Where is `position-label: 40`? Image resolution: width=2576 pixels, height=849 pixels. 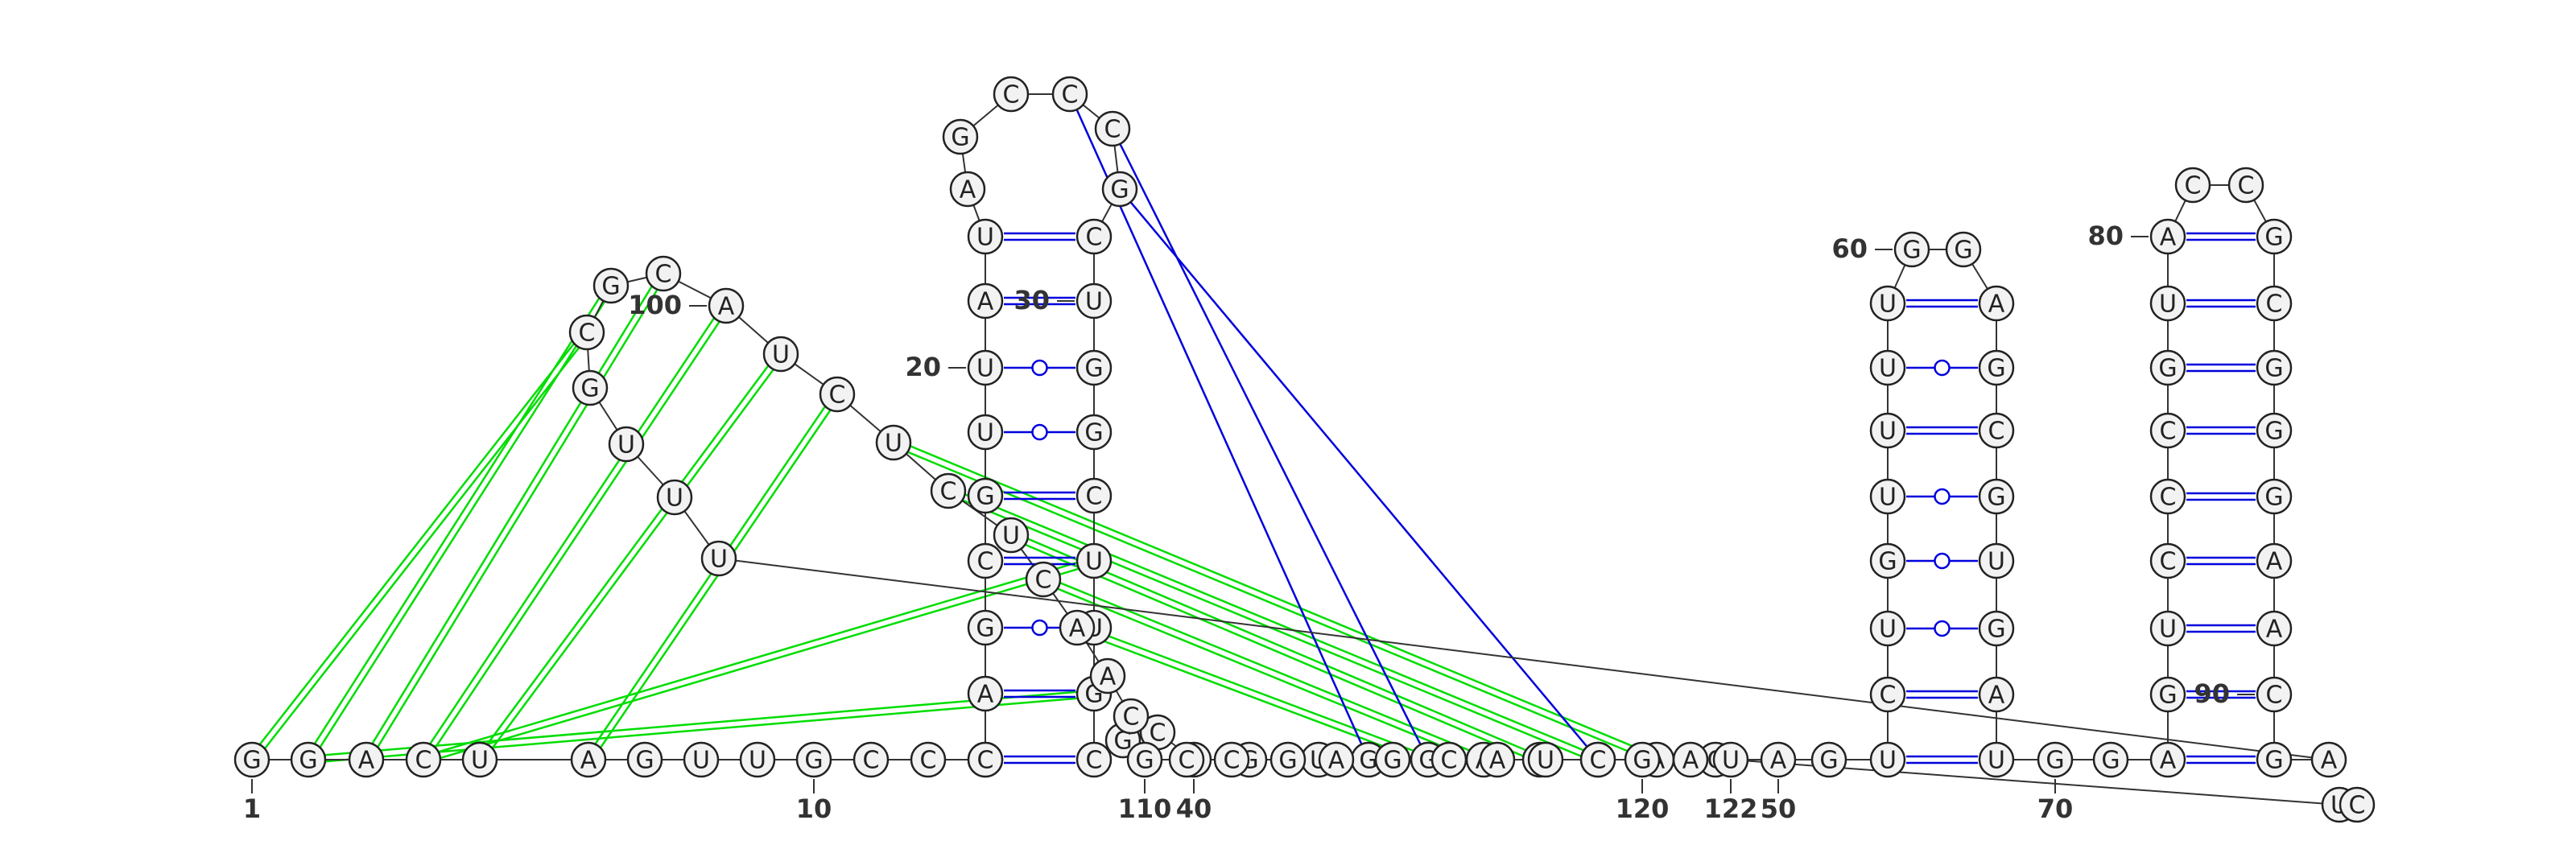 position-label: 40 is located at coordinates (1194, 808).